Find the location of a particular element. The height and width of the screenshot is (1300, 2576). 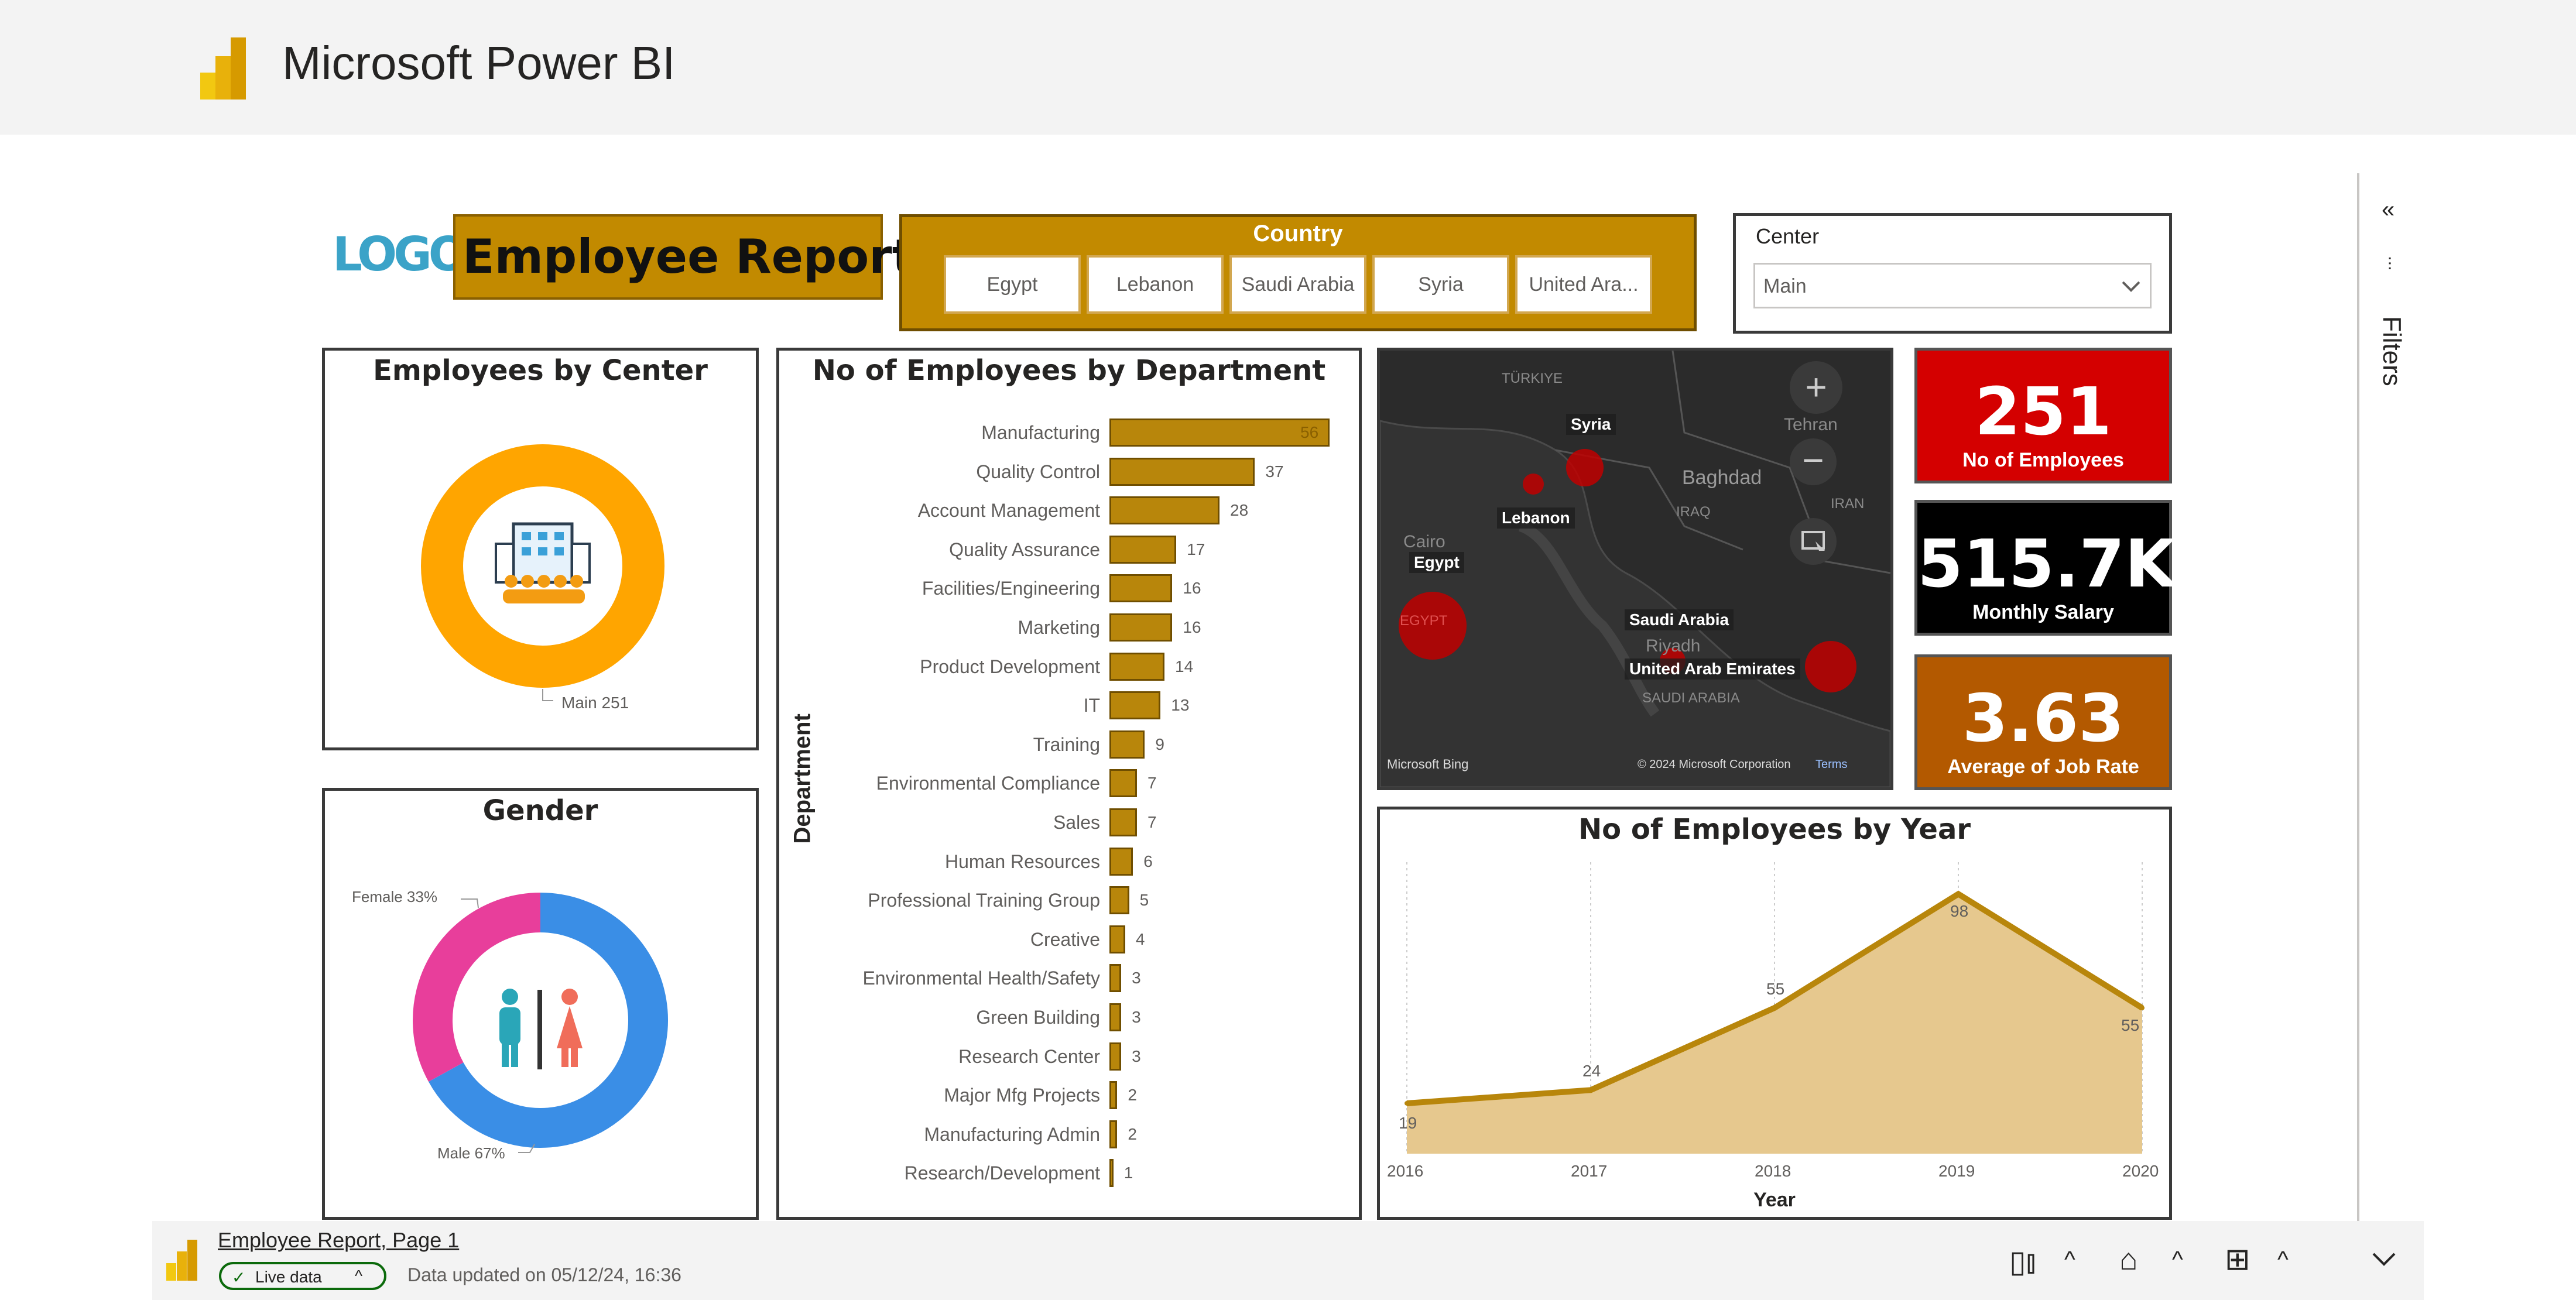

format-brush-icon: ⌂ is located at coordinates (2128, 1260).